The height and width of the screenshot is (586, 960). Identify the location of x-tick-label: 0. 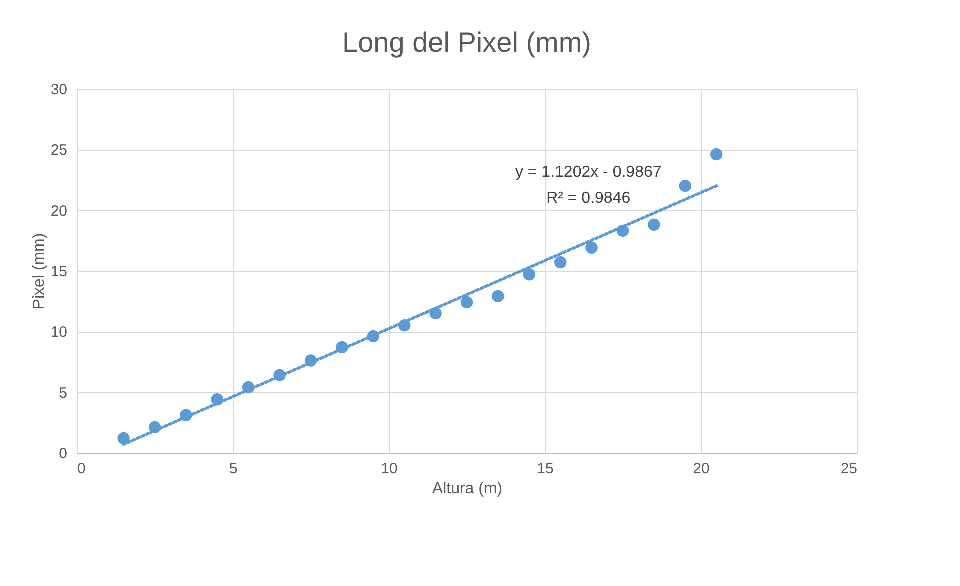
(82, 469).